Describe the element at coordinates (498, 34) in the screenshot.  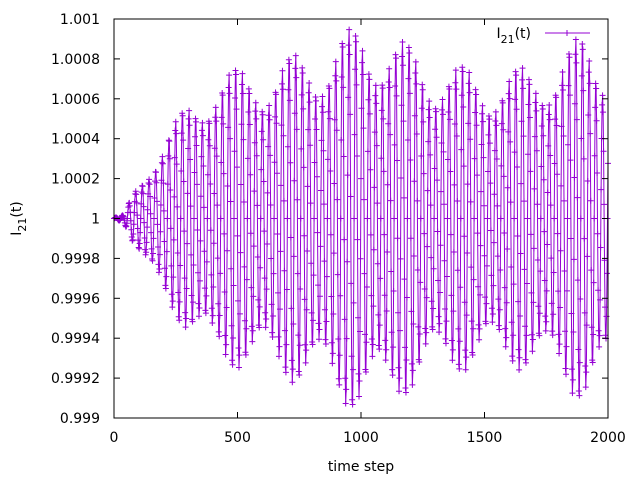
I see `legend-label-base: I` at that location.